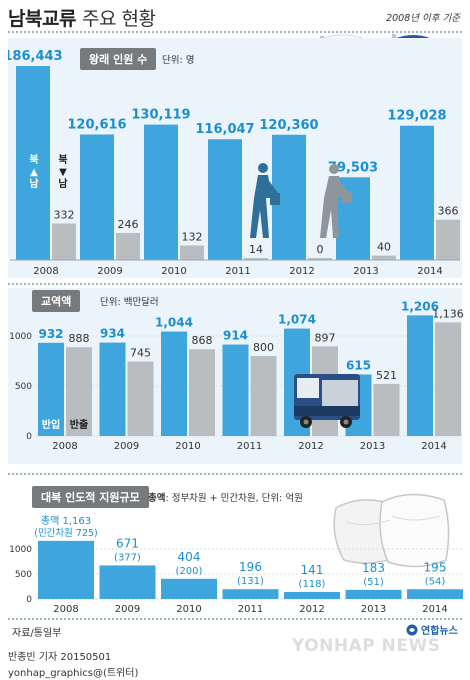  Describe the element at coordinates (56, 301) in the screenshot. I see `section2-title: 교역액` at that location.